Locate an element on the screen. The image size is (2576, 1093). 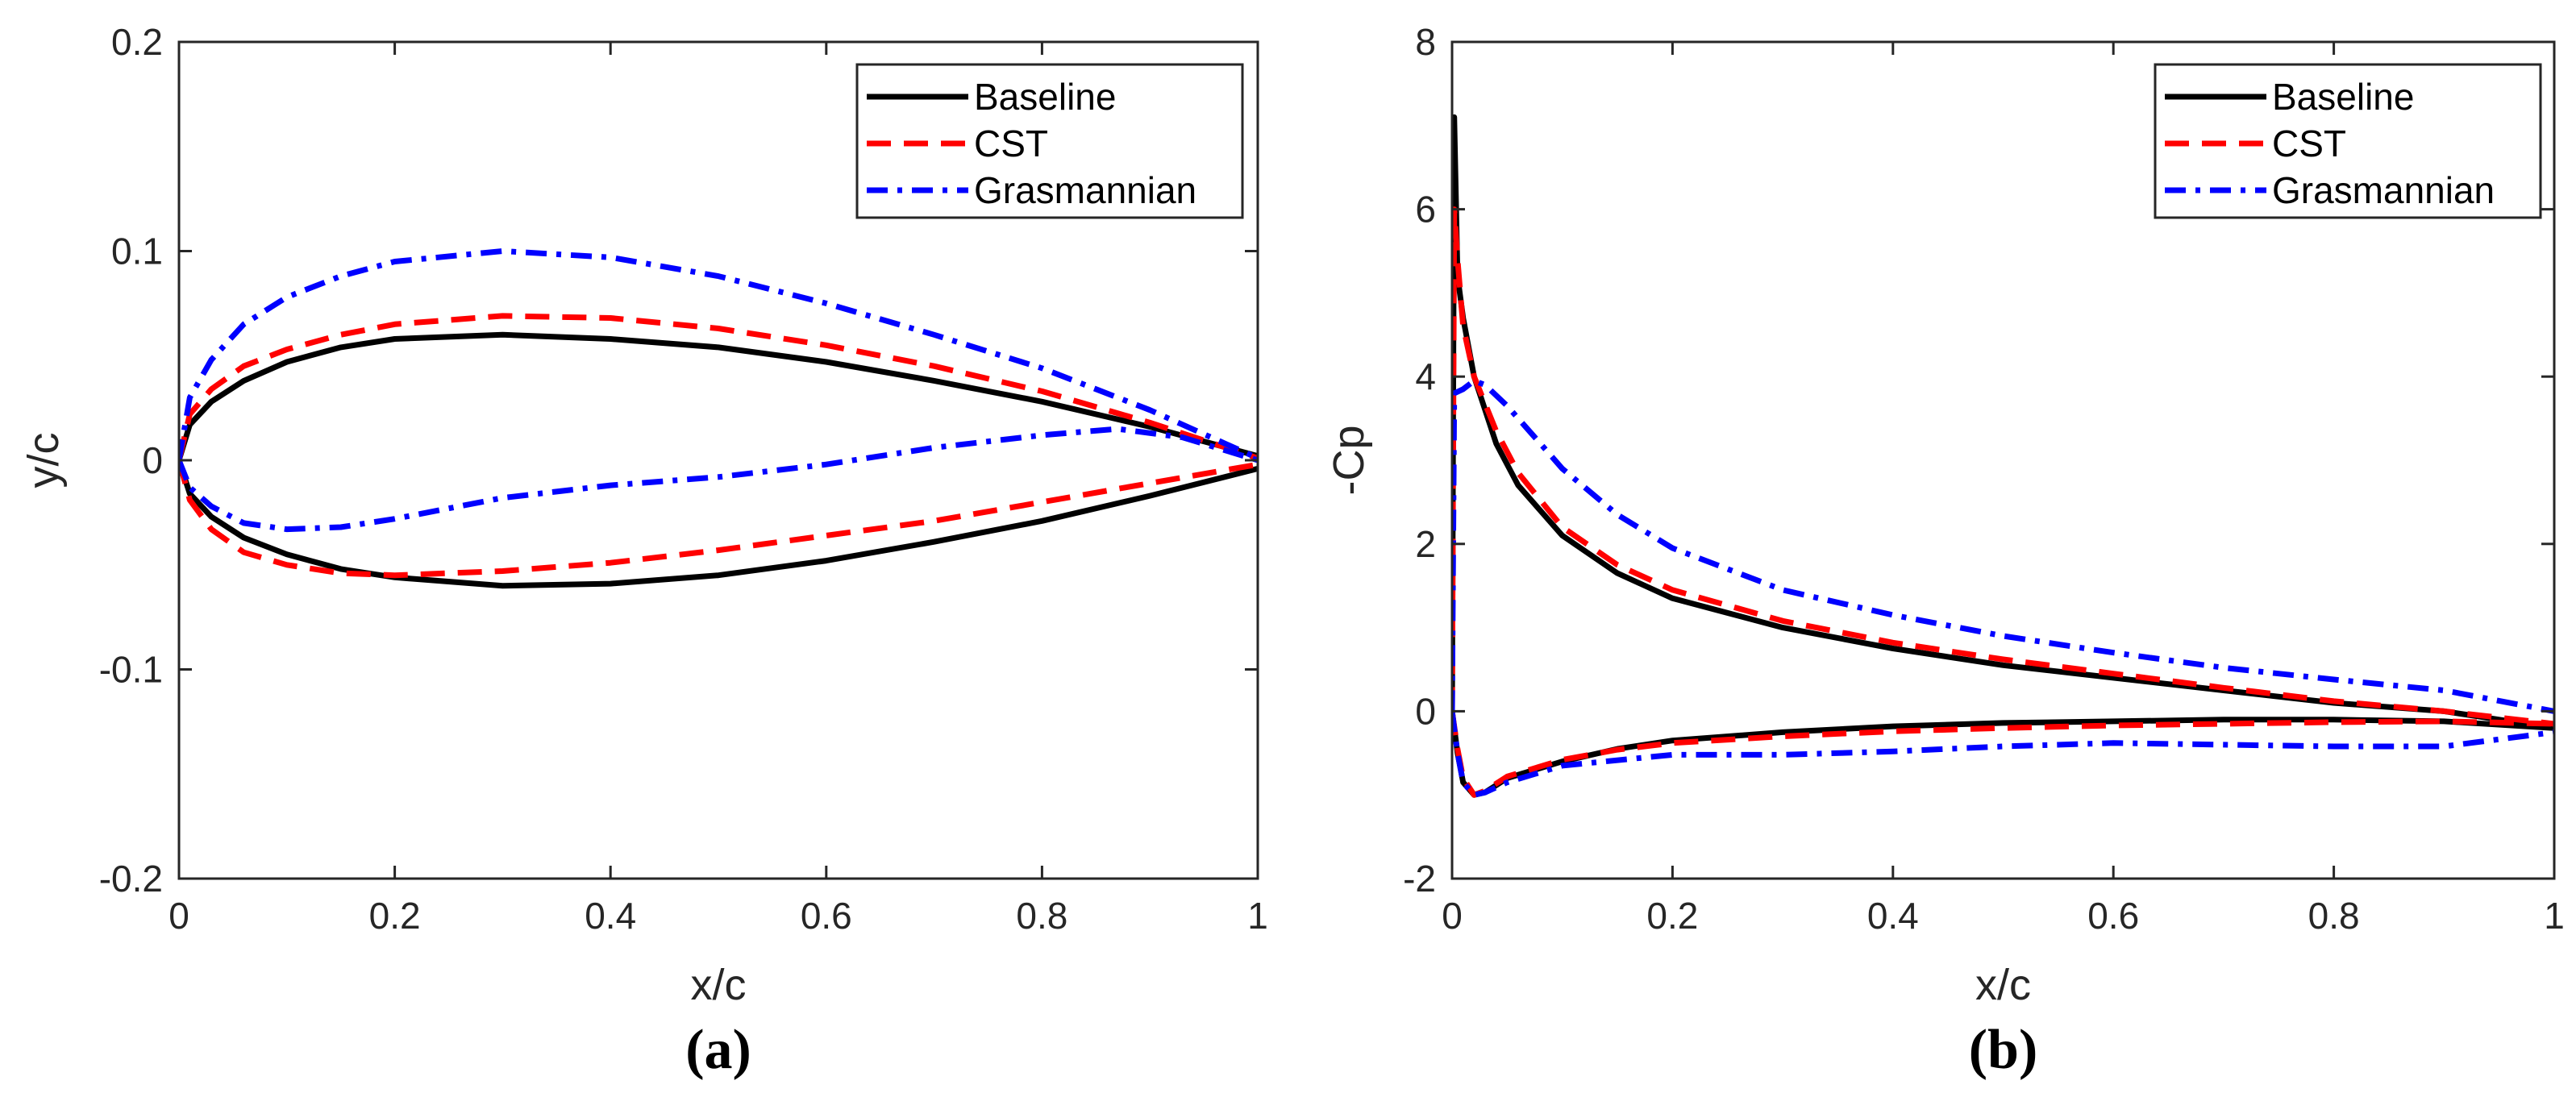
panel-label: (b) is located at coordinates (2004, 1050).